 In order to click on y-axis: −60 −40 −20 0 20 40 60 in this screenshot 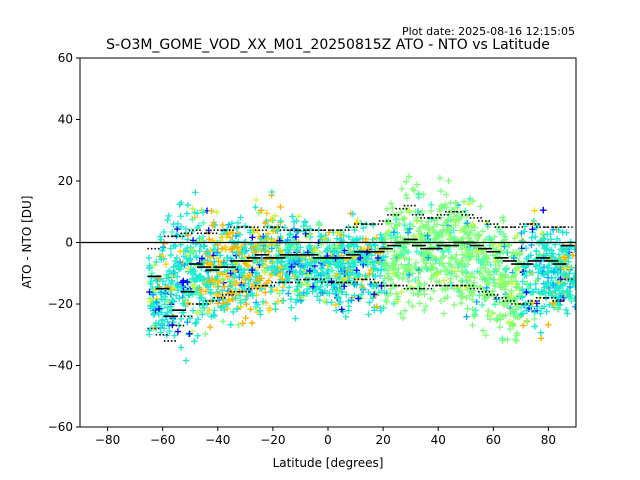, I will do `click(64, 242)`.